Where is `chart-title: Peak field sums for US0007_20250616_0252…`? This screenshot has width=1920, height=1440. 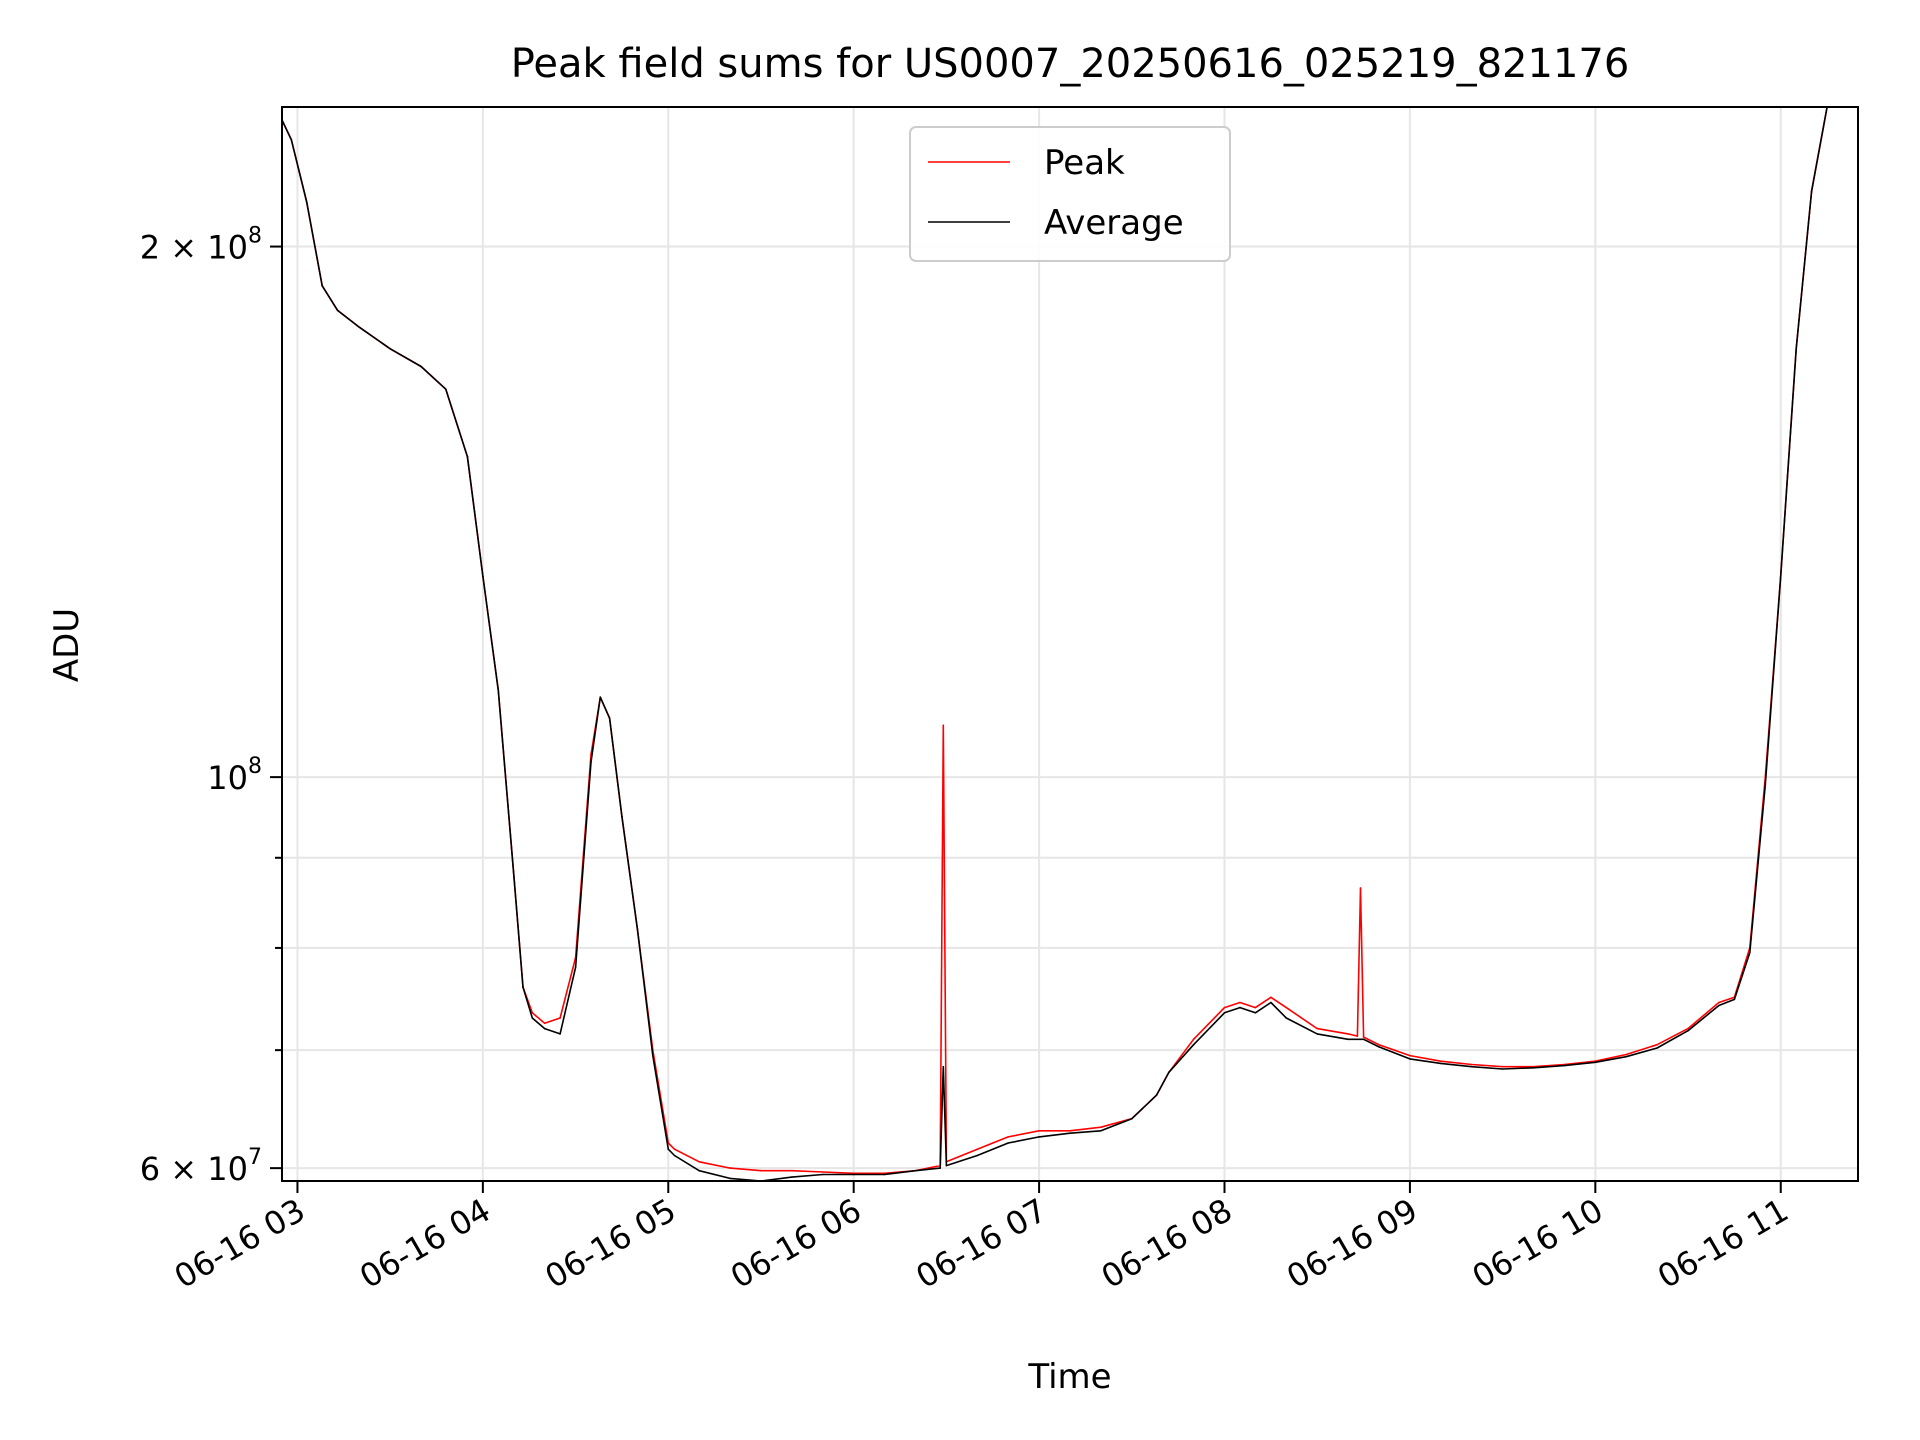 chart-title: Peak field sums for US0007_20250616_0252… is located at coordinates (1070, 64).